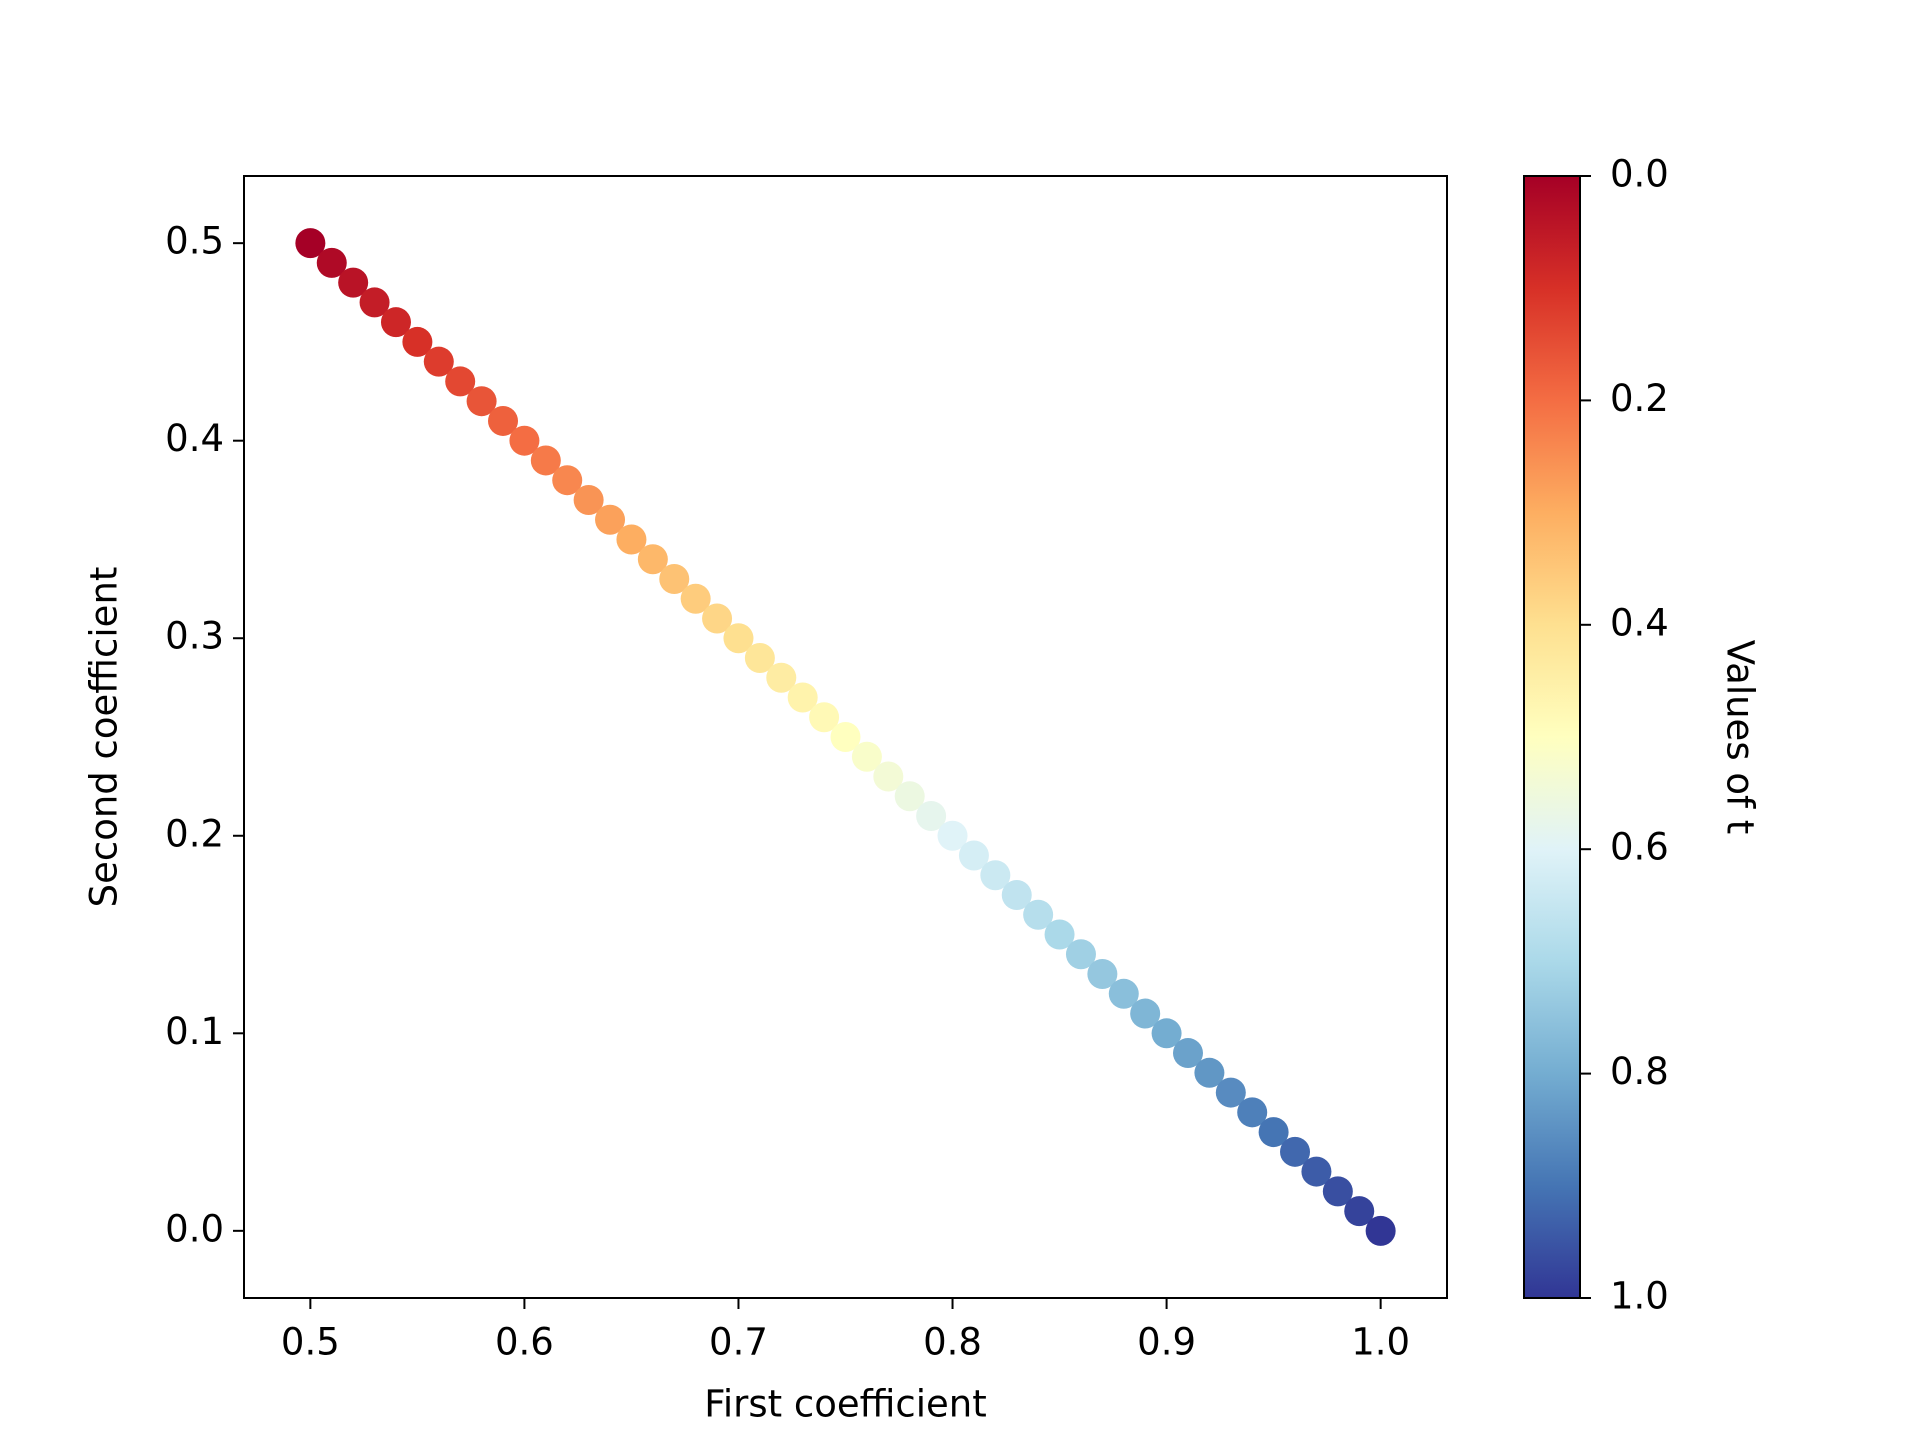 The width and height of the screenshot is (1920, 1440). I want to click on colorbar-tick-label: 0.2, so click(1639, 398).